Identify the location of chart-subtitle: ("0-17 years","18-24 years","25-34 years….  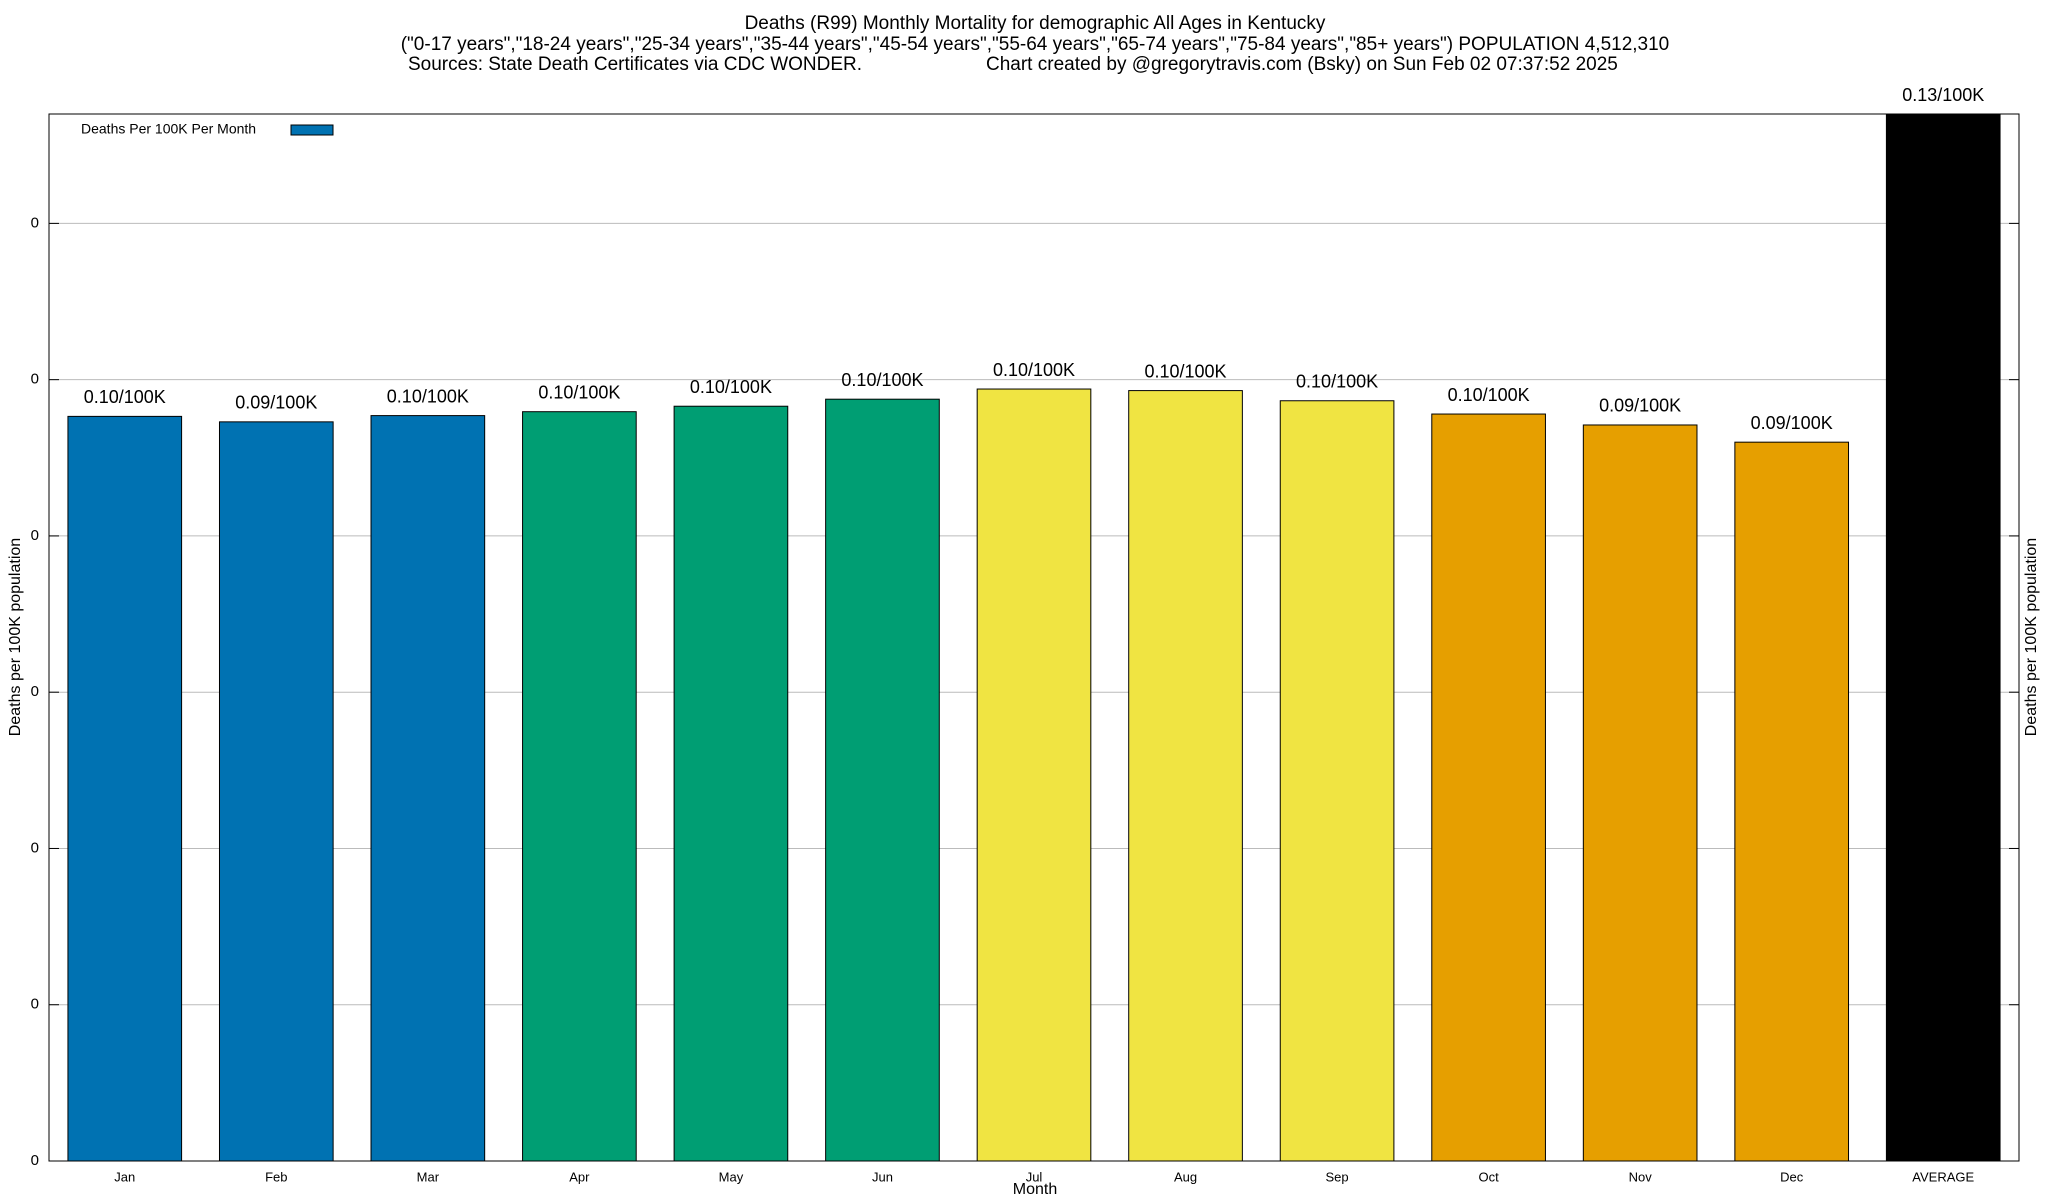
(1035, 44).